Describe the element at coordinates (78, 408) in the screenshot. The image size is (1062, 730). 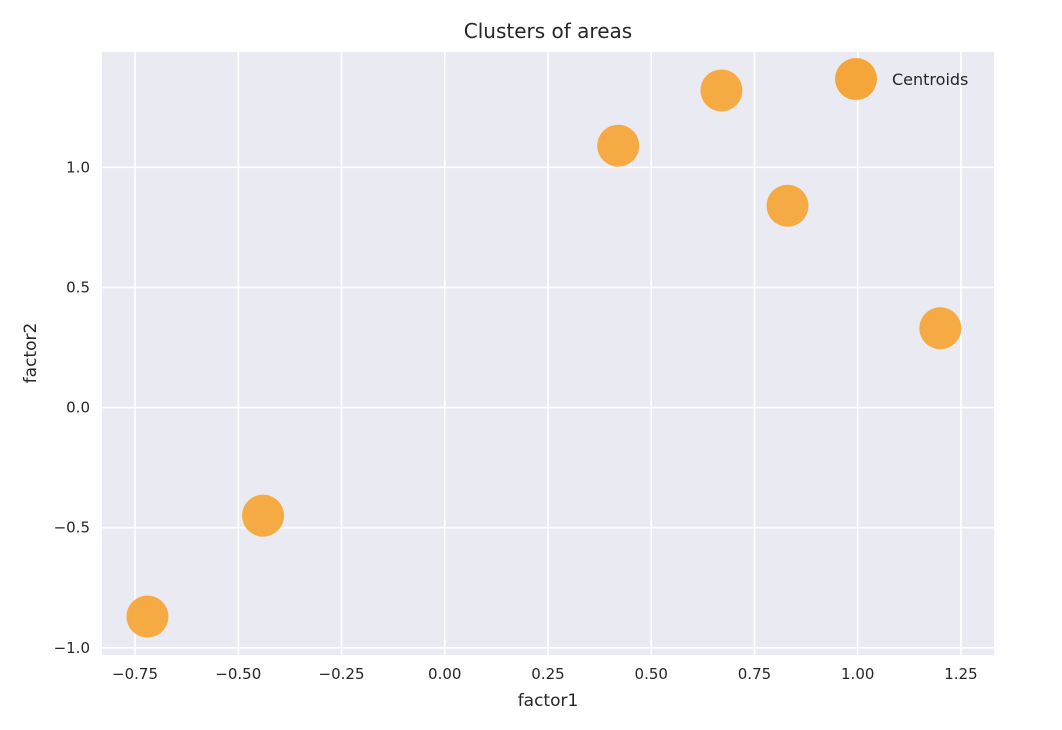
I see `y-tick-label: 0.0` at that location.